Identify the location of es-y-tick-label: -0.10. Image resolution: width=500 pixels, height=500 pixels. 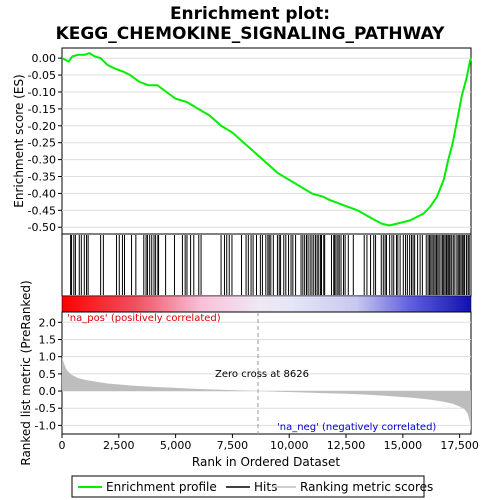
(42, 92).